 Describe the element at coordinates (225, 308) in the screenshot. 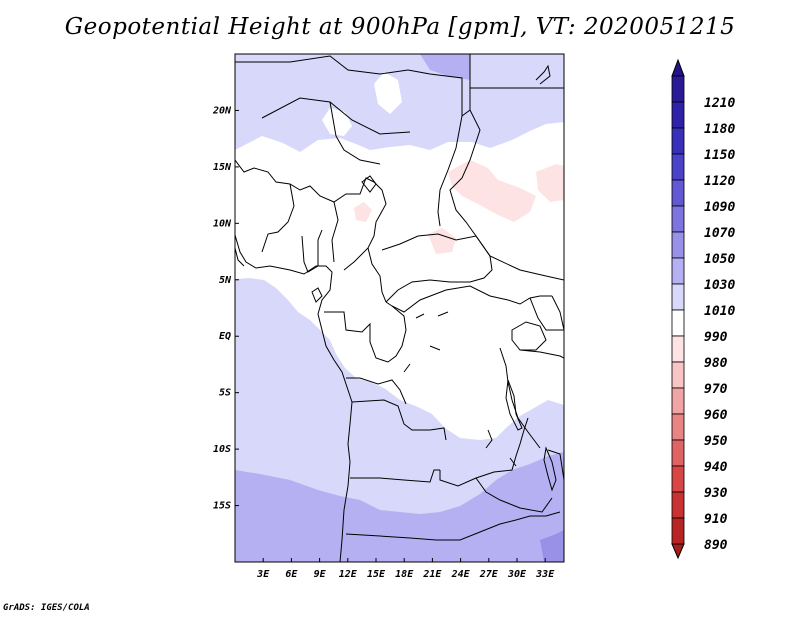

I see `latitude-axis: 20N 15N 10N 5N EQ 5S 10S 15S` at that location.